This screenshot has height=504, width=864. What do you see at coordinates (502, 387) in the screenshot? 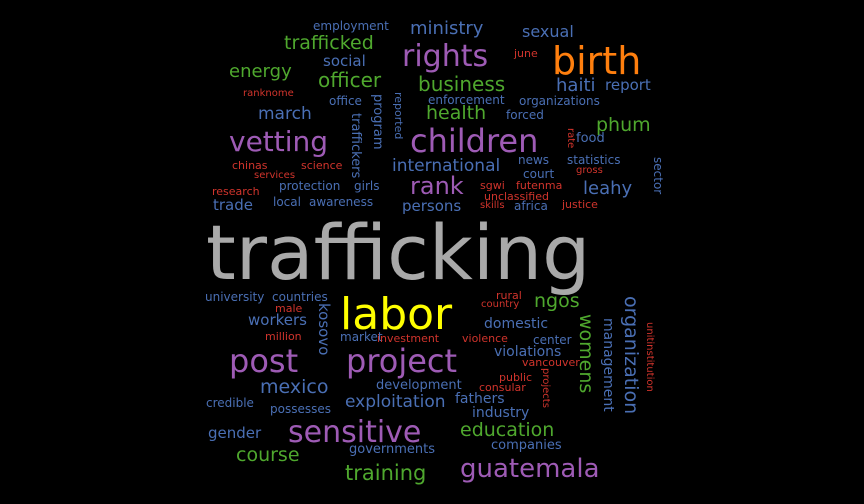
I see `word: consular` at bounding box center [502, 387].